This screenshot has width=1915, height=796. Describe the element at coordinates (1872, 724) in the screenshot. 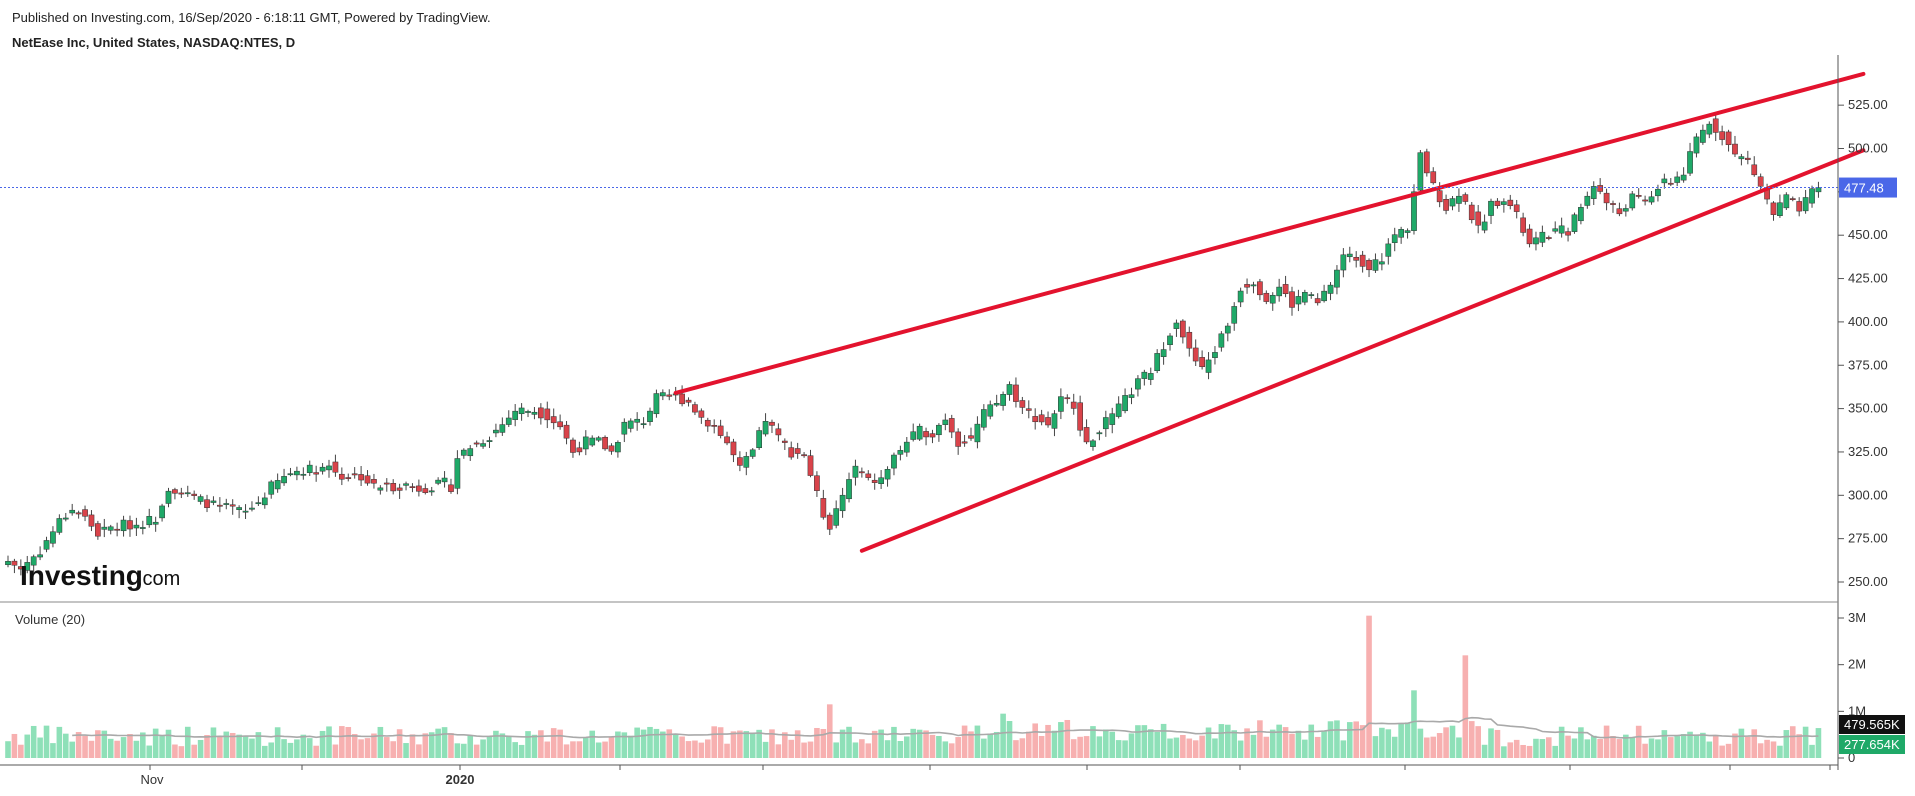

I see `svg-text: 479.565K` at that location.